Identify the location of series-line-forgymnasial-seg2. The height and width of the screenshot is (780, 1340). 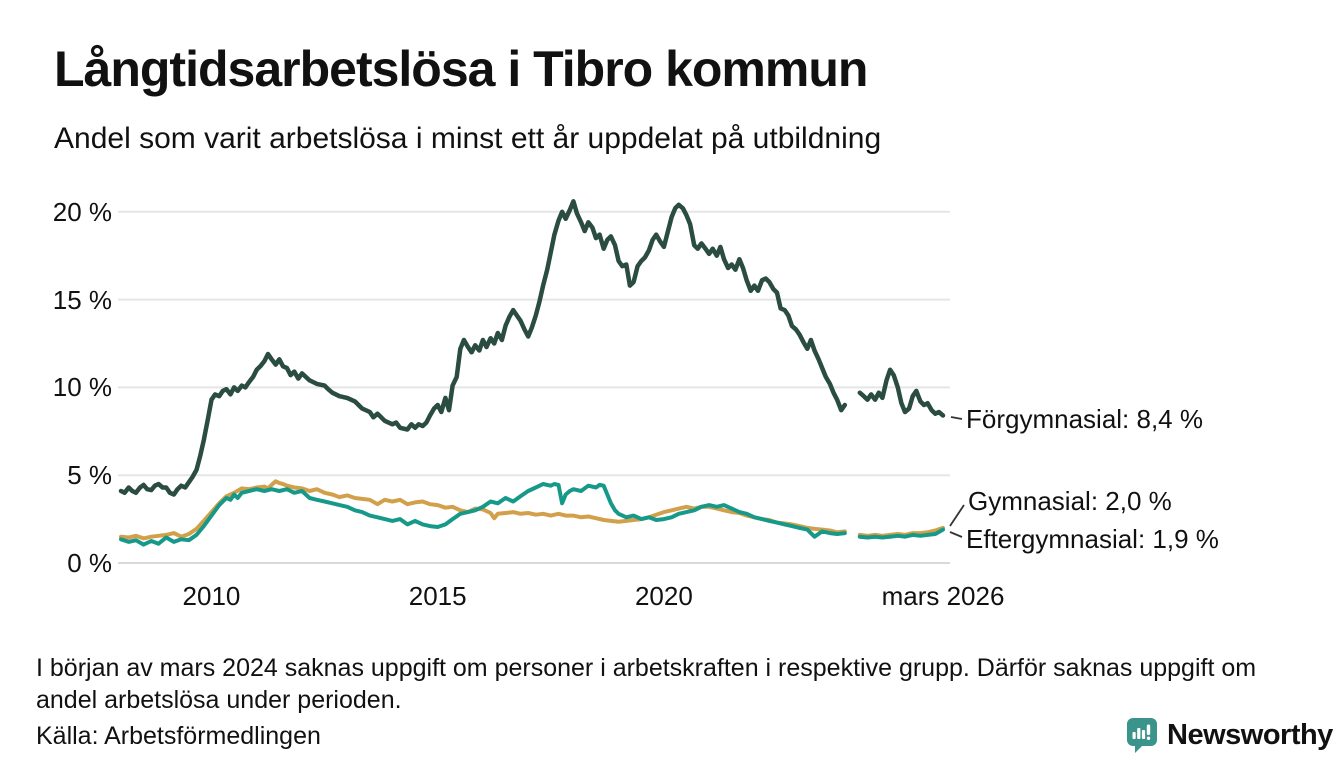
(901, 392).